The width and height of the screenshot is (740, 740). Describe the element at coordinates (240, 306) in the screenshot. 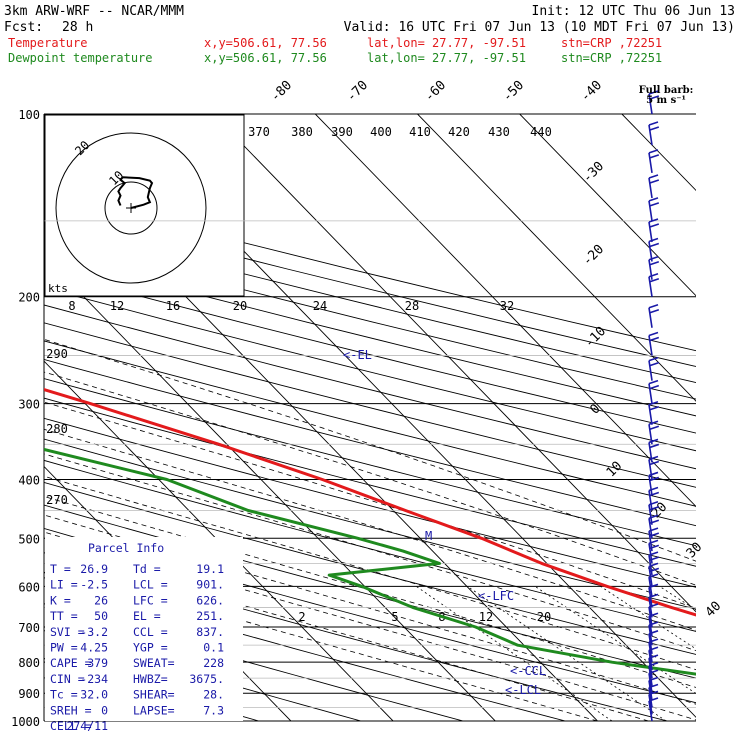

I see `theta-e-label: 20` at that location.